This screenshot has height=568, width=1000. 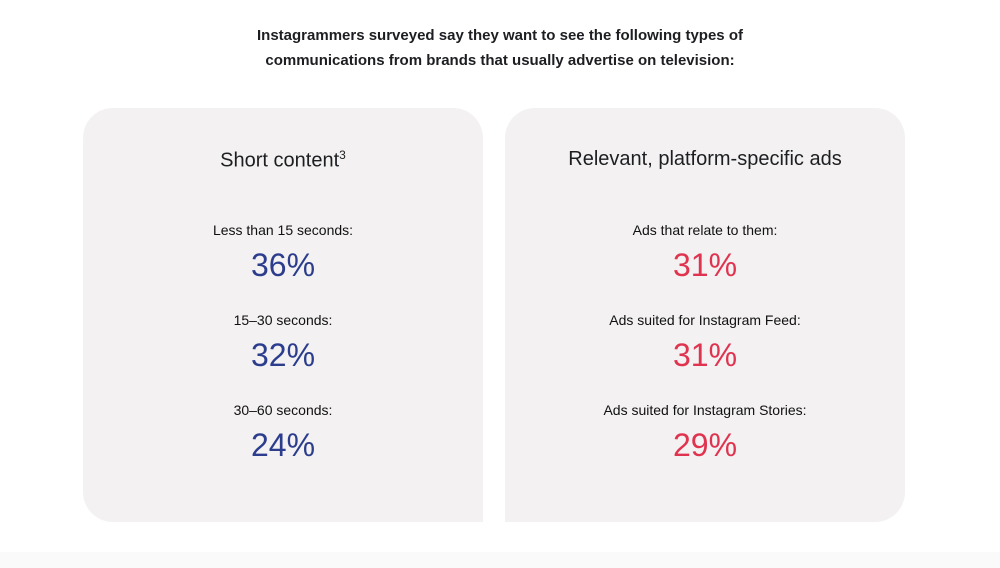 I want to click on card-title: Relevant, platform-specific ads, so click(x=705, y=159).